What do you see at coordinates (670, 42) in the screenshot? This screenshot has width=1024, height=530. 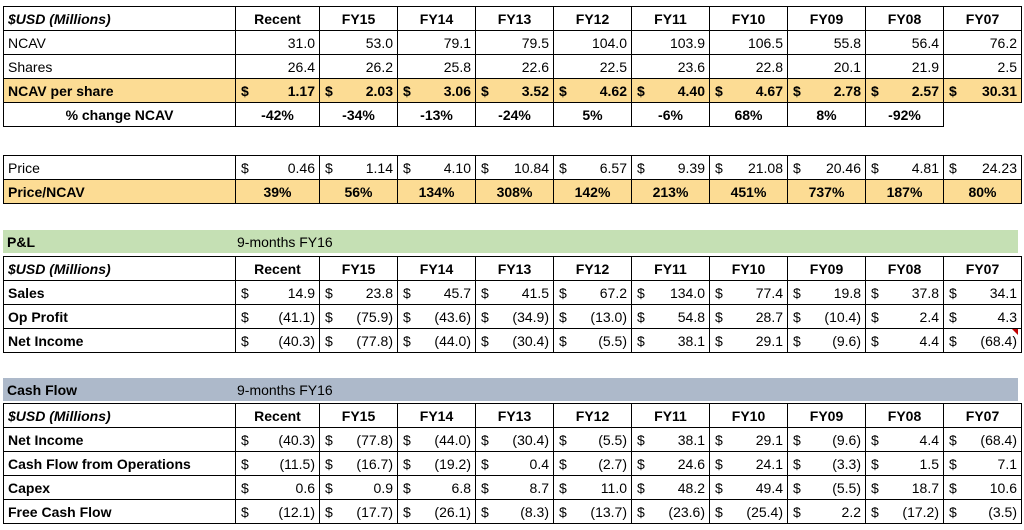 I see `cell-value: 103.9` at bounding box center [670, 42].